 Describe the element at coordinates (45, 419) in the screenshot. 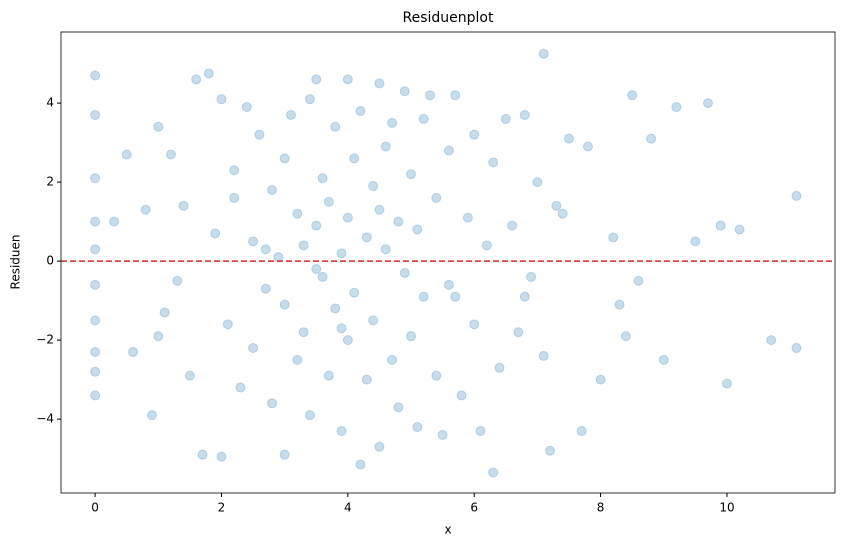

I see `y-tick-label: −4` at that location.